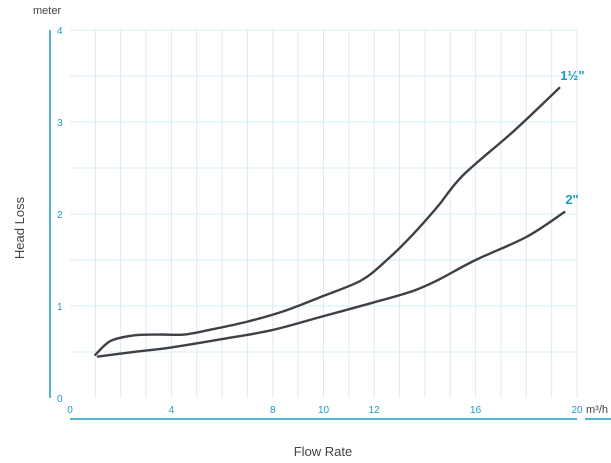 Image resolution: width=611 pixels, height=463 pixels. Describe the element at coordinates (375, 410) in the screenshot. I see `x-tick-label: 12` at that location.